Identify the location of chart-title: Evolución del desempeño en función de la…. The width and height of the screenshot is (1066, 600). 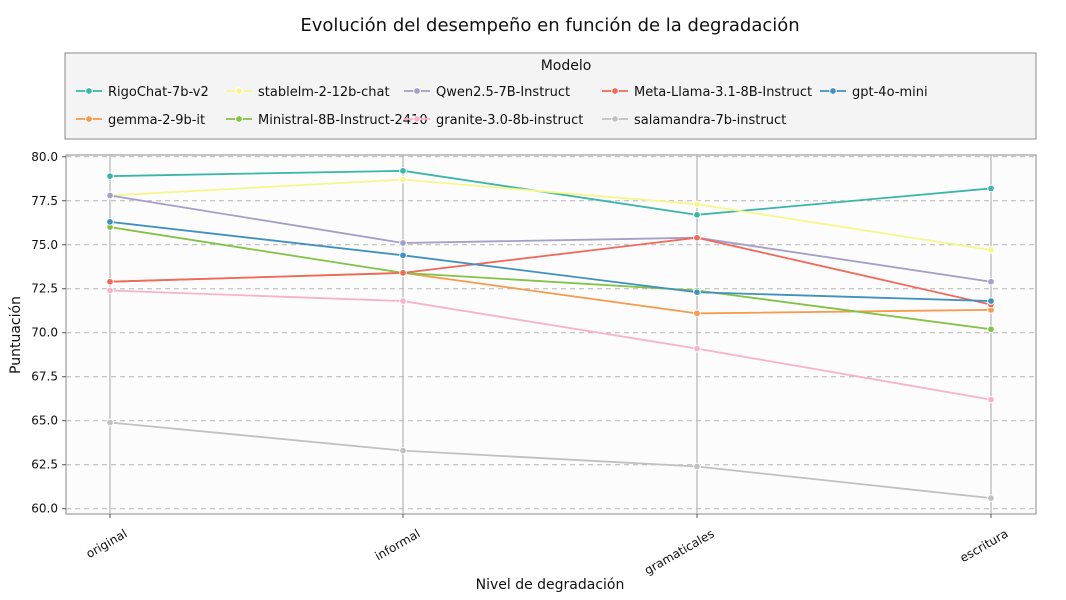
(549, 25).